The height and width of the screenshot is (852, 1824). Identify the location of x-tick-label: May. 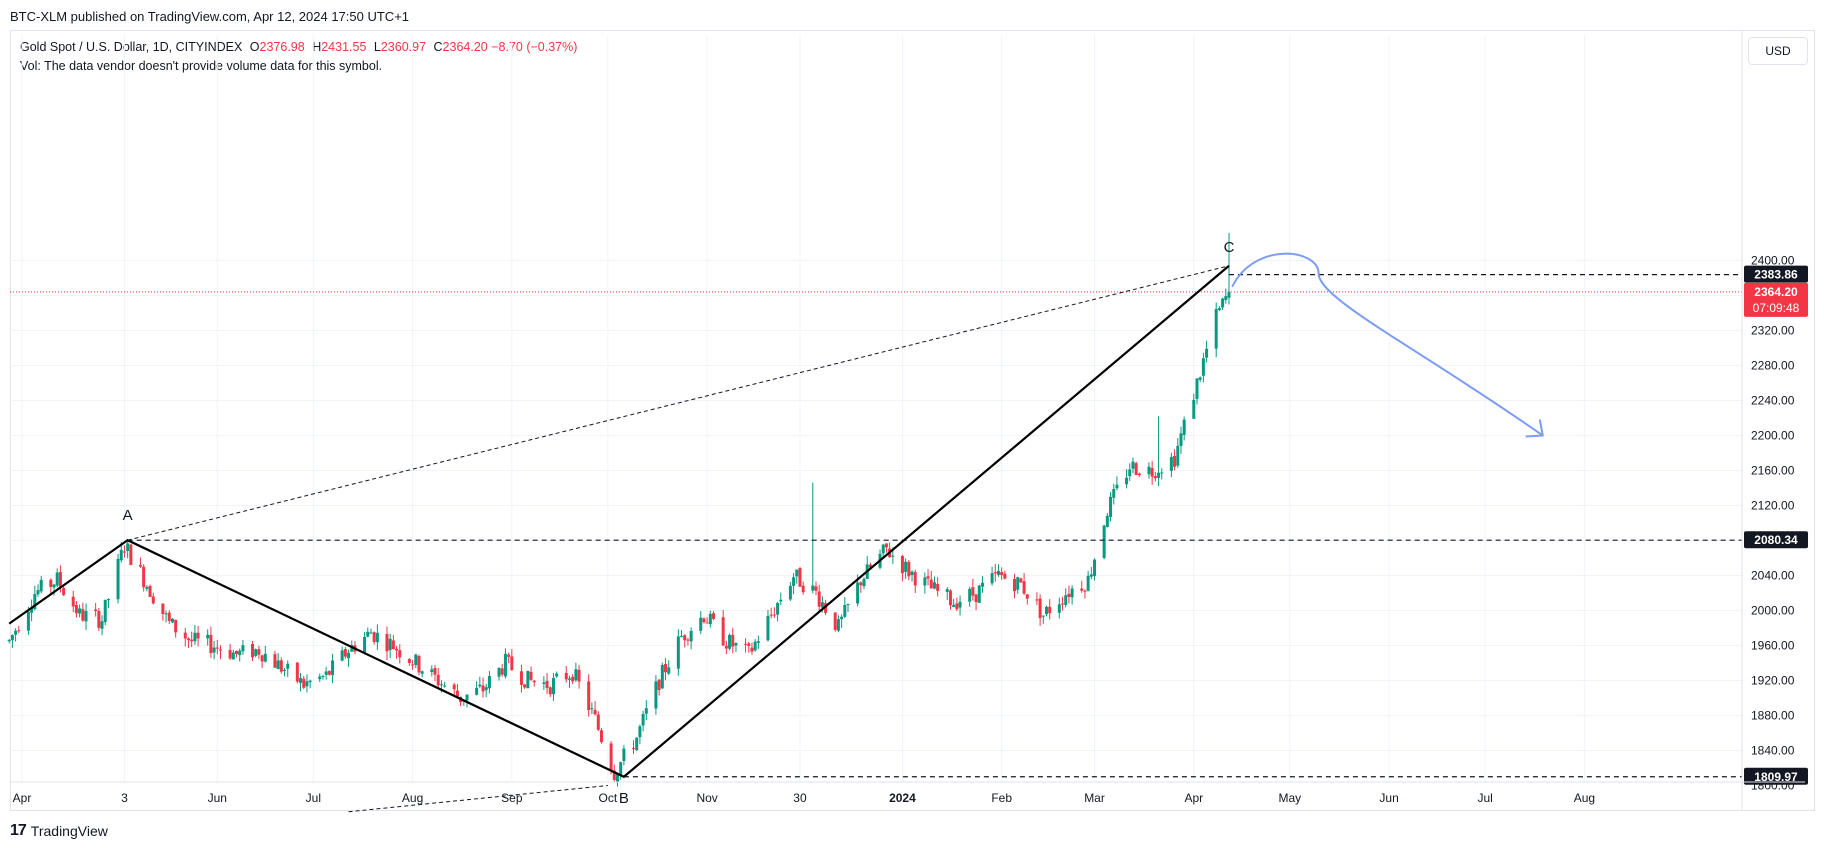
(1289, 798).